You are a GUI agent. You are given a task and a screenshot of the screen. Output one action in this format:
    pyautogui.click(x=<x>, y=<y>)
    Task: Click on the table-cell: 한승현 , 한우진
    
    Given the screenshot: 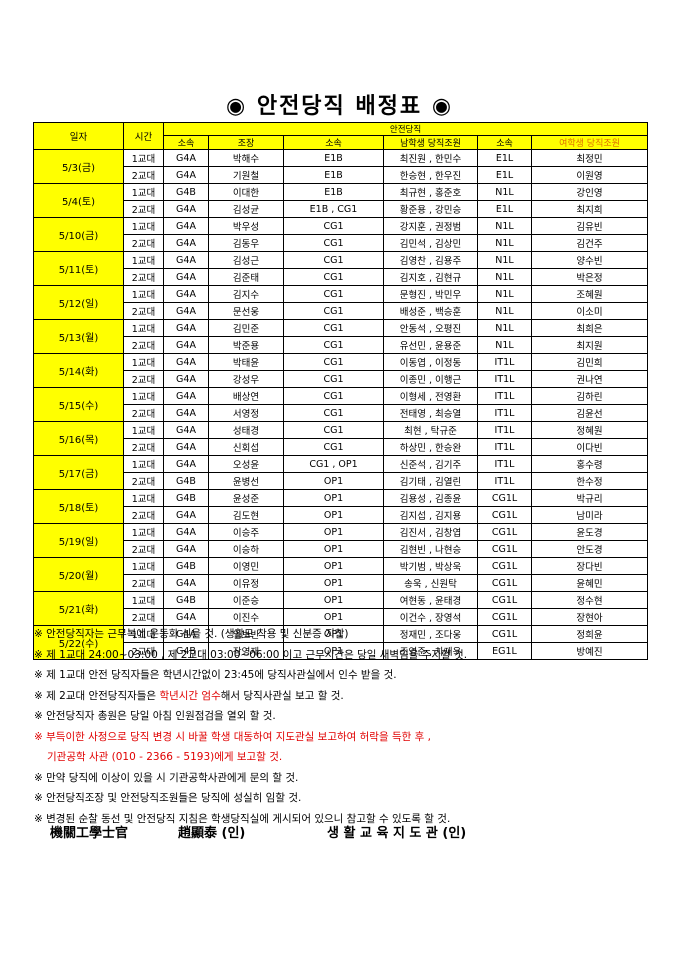 What is the action you would take?
    pyautogui.click(x=430, y=175)
    